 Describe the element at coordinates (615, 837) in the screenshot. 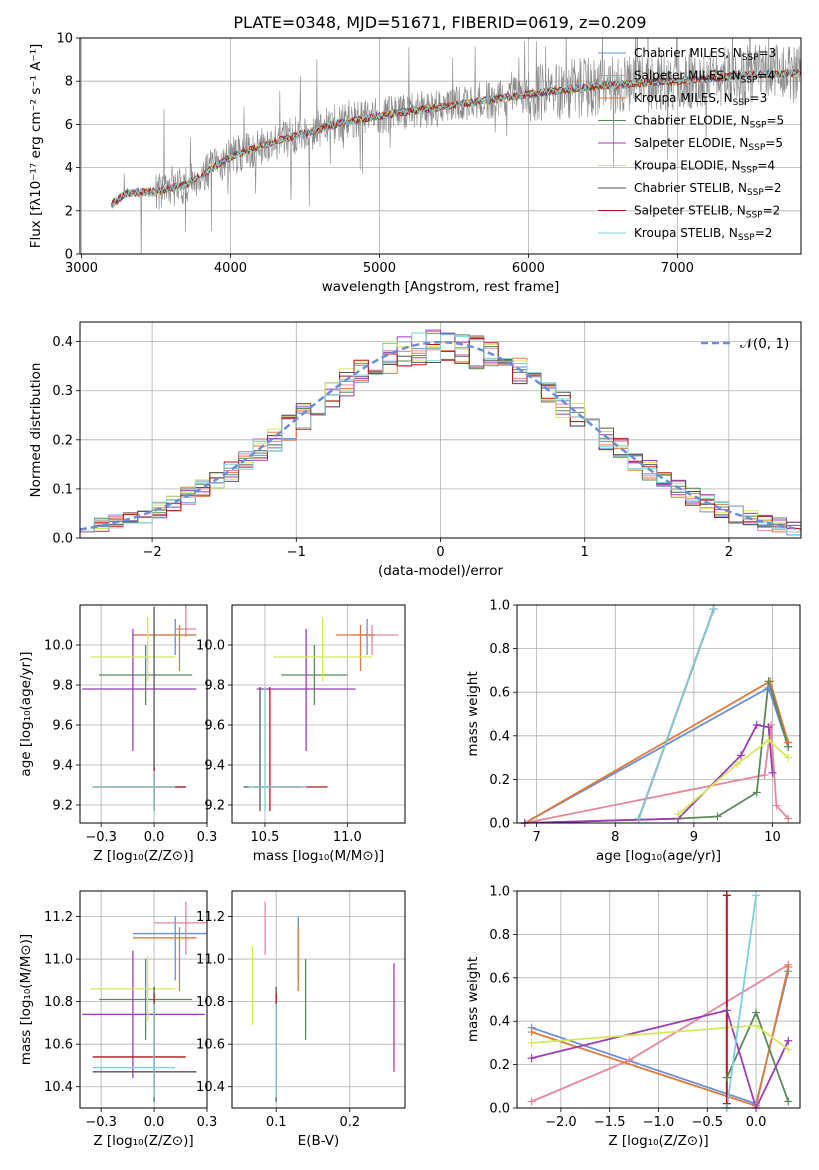

I see `tick-label-x: 8` at that location.